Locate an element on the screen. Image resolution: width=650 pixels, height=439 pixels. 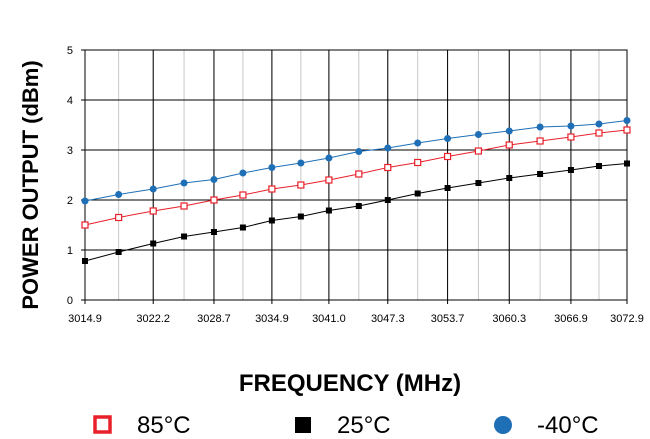
y-tick-label: 4 is located at coordinates (70, 101).